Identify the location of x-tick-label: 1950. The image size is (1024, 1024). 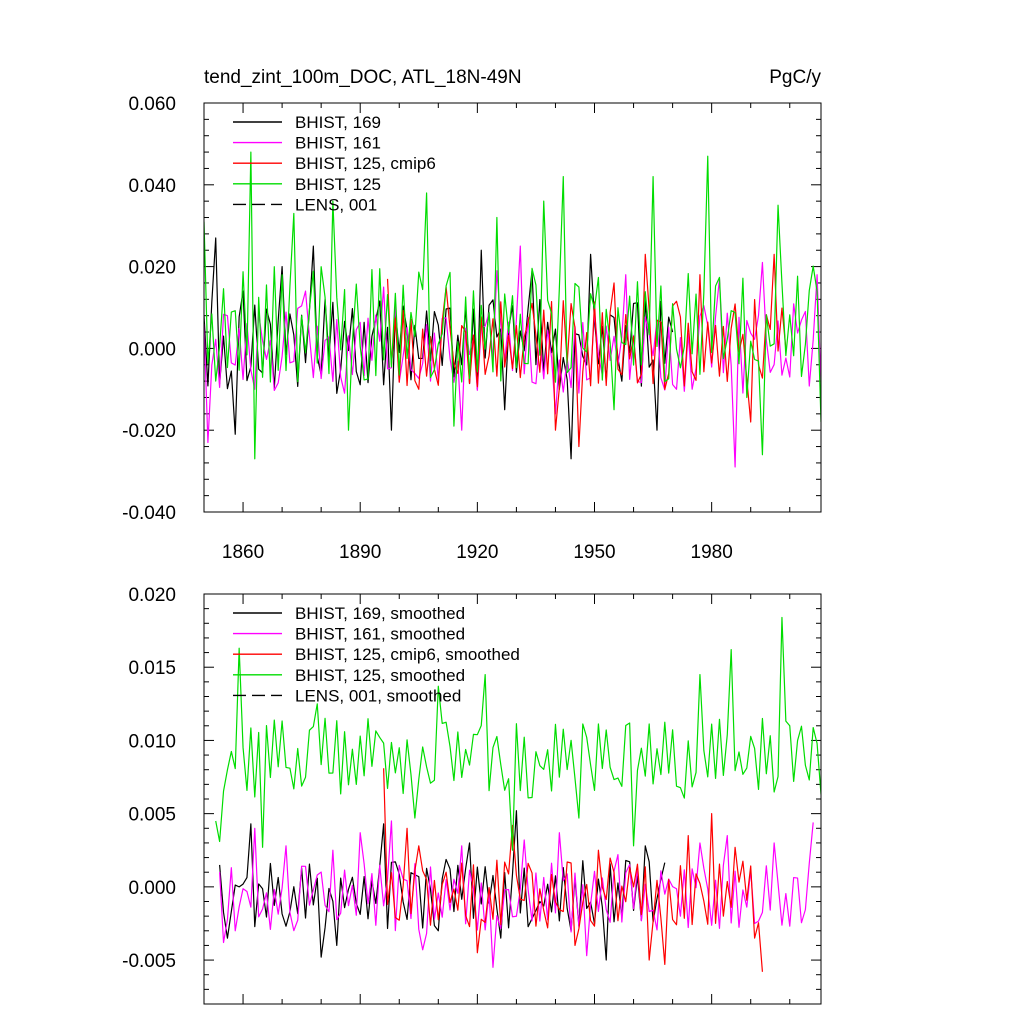
(594, 552).